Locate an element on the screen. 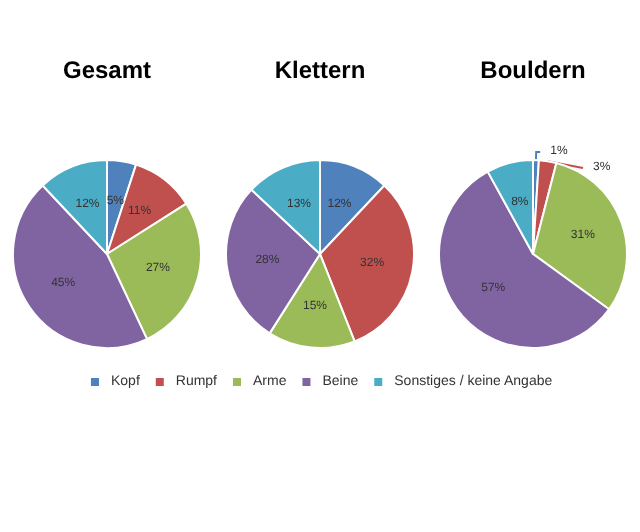  chart-title: Klettern is located at coordinates (320, 70).